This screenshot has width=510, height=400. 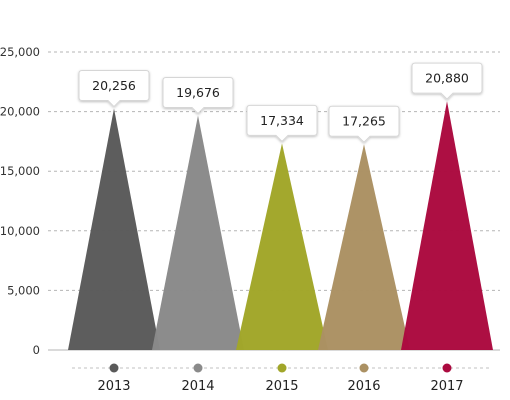 I want to click on data-label: 17,334, so click(x=282, y=120).